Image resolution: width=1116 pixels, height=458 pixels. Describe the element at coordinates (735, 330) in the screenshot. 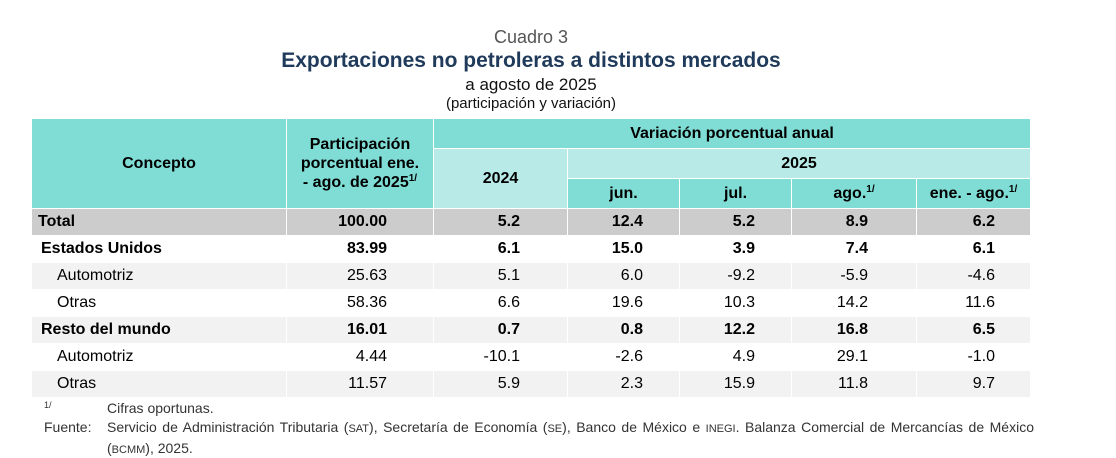

I see `cell-jul: 12.2` at that location.